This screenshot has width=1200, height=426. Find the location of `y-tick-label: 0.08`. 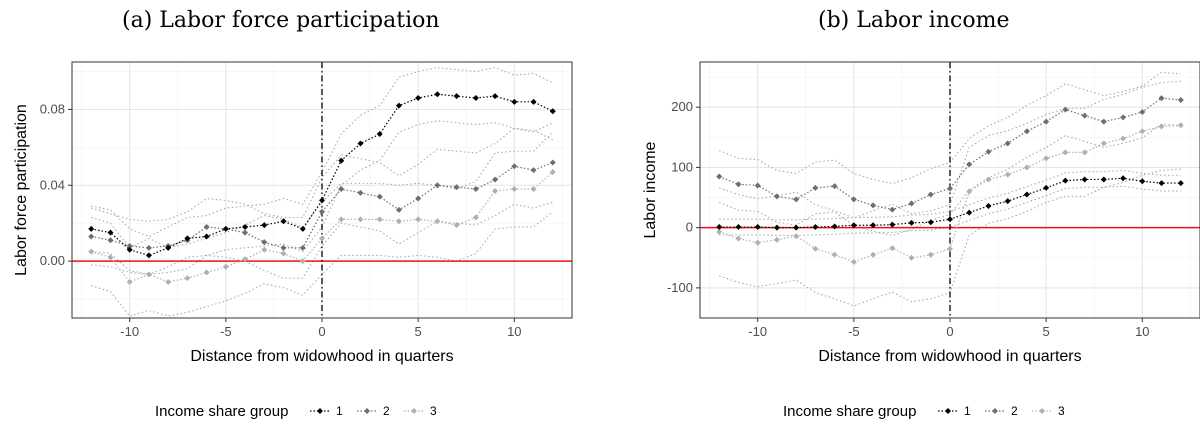

y-tick-label: 0.08 is located at coordinates (52, 108).